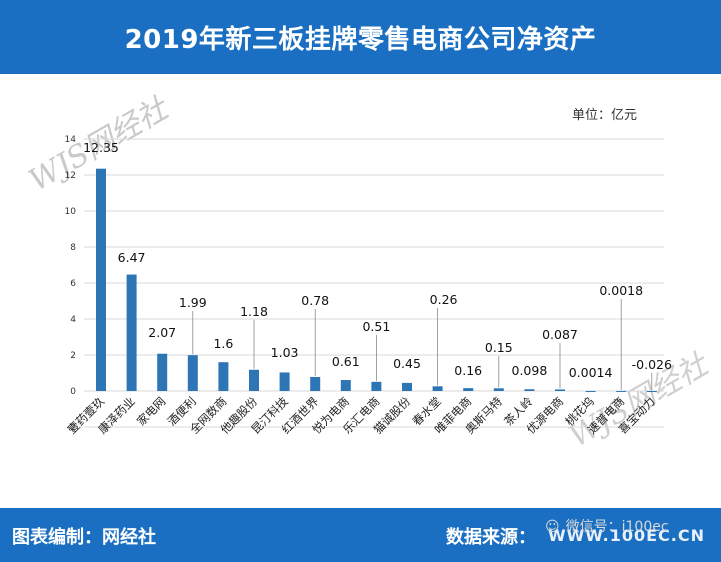  I want to click on data-label: -0.026, so click(652, 364).